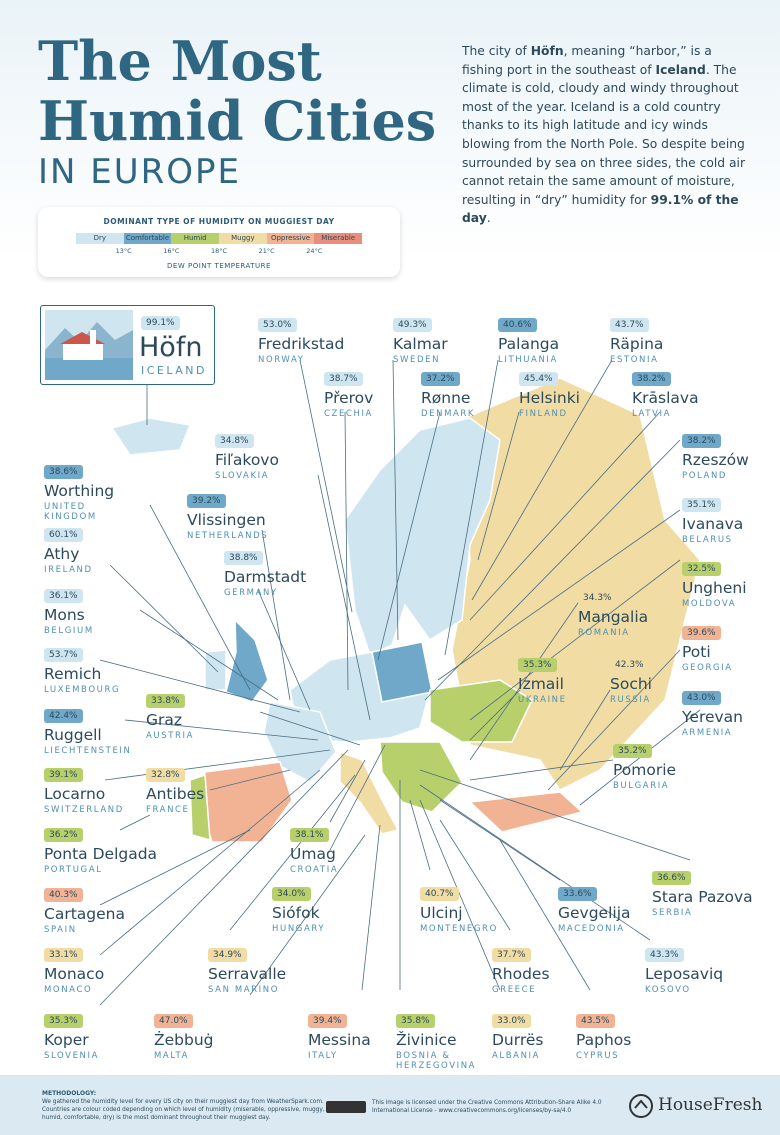  I want to click on city-country: GERMANY, so click(251, 593).